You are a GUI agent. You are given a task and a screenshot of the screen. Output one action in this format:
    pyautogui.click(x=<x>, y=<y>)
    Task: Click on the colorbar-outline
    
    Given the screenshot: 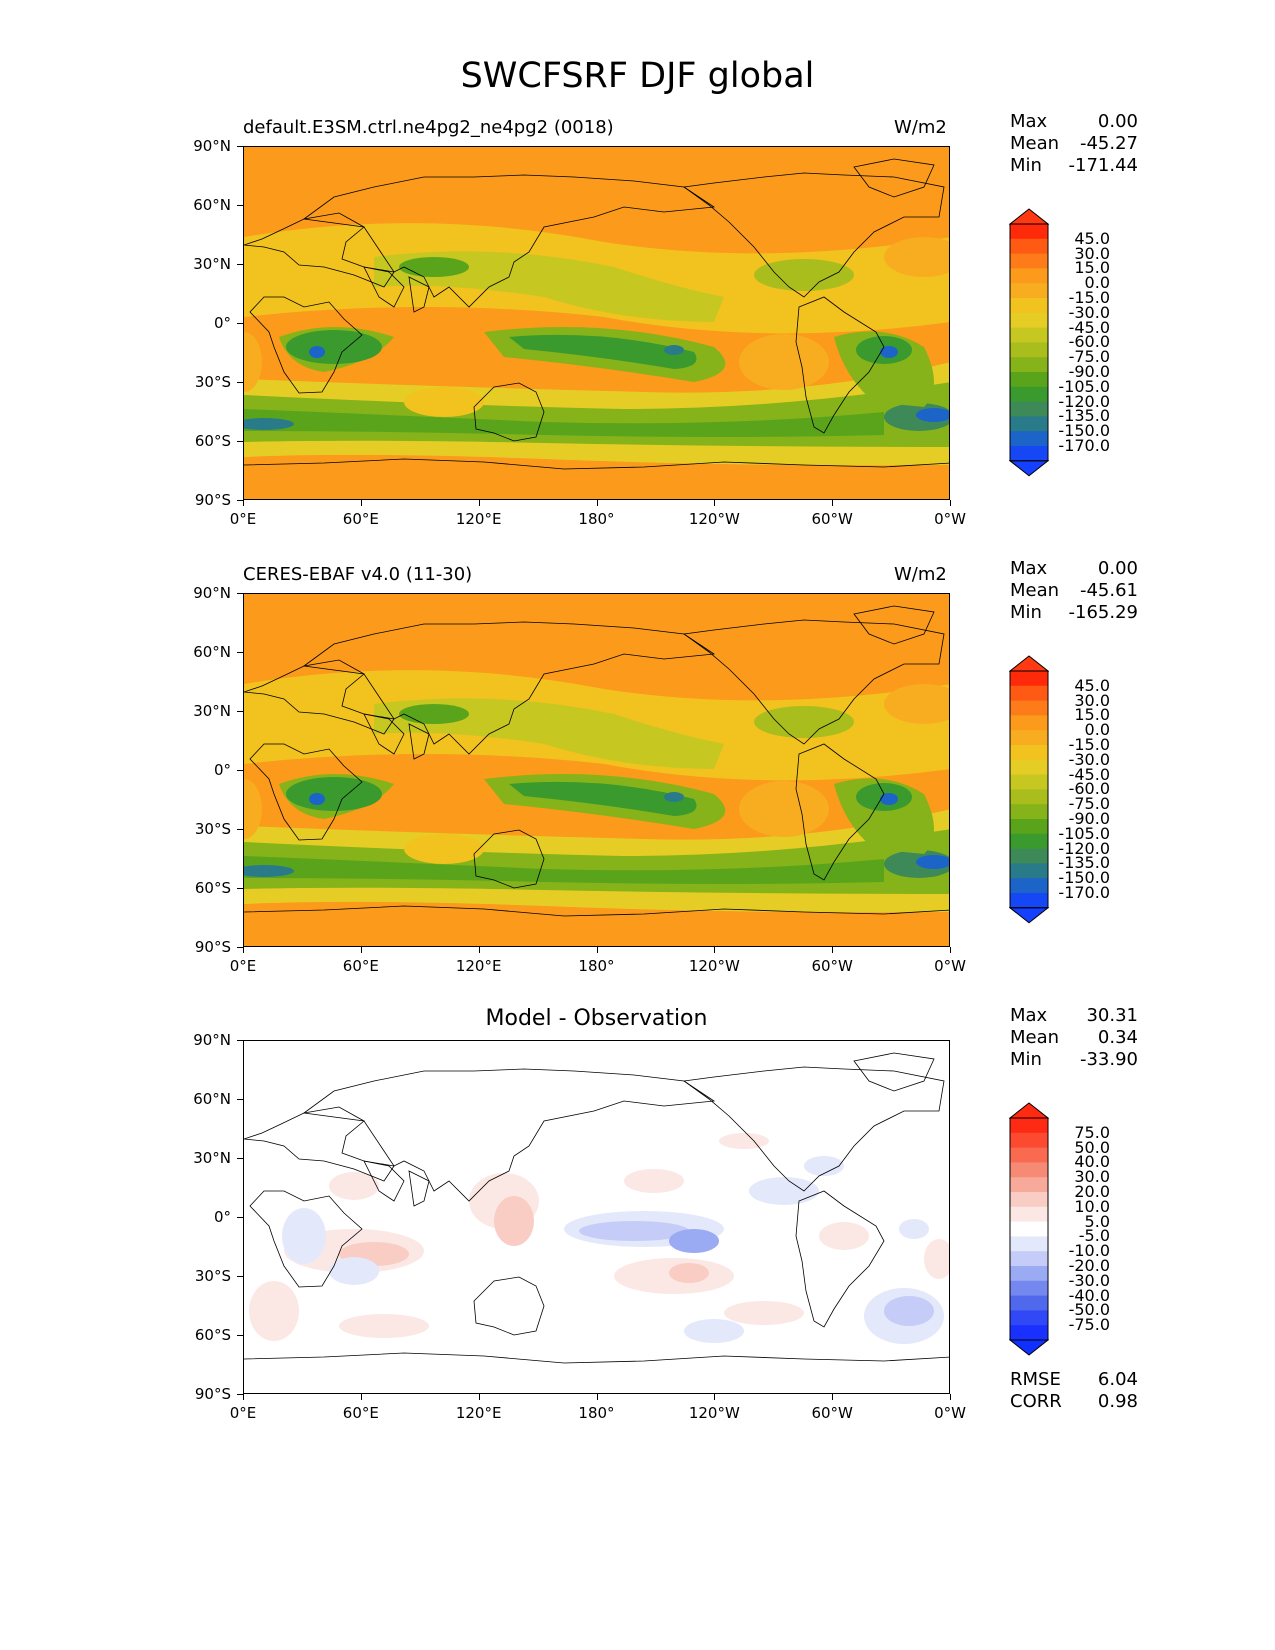 What is the action you would take?
    pyautogui.click(x=1029, y=1229)
    